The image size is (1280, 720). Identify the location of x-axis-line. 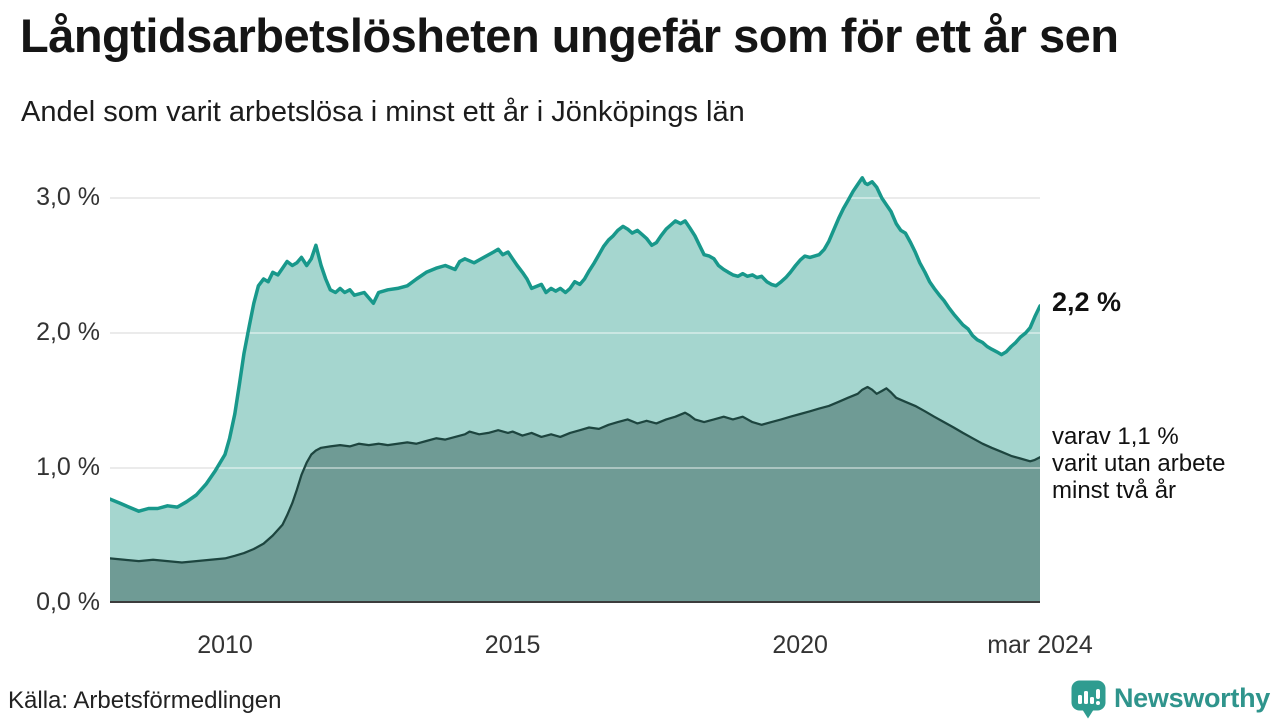
(575, 602).